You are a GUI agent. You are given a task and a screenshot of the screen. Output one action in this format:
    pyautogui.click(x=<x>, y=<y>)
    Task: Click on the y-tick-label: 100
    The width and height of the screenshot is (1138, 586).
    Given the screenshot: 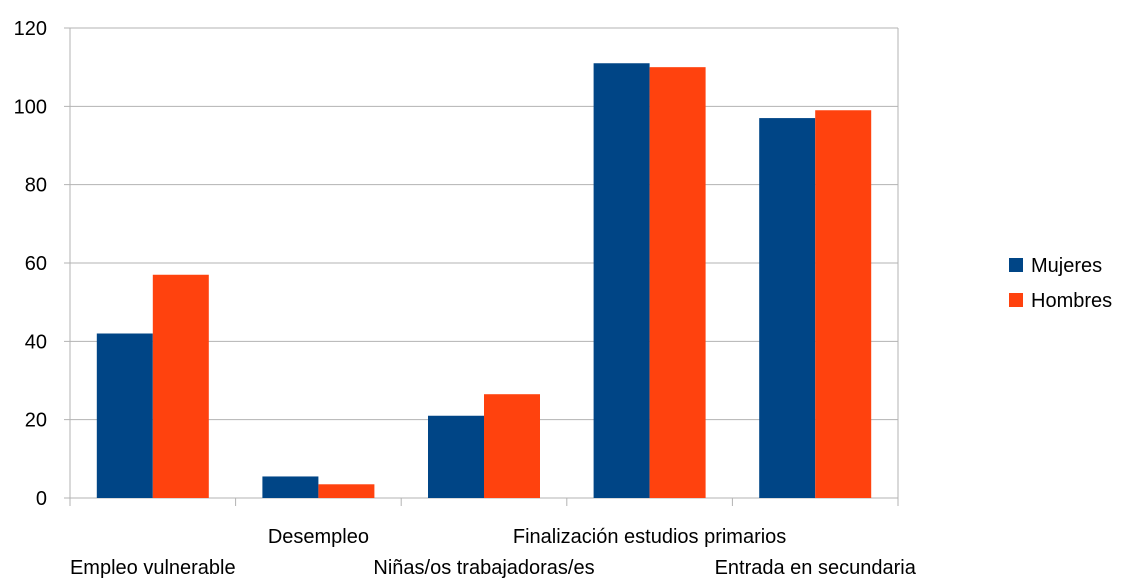 What is the action you would take?
    pyautogui.click(x=30, y=107)
    